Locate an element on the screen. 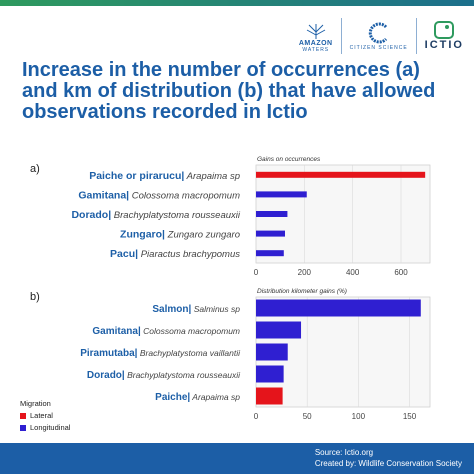 The height and width of the screenshot is (474, 474). chart-b-category-label-1: Gamitana| Colossoma macropomum is located at coordinates (166, 331).